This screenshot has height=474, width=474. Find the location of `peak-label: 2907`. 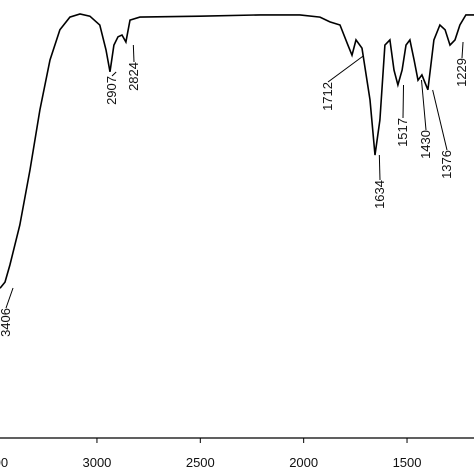

peak-label: 2907 is located at coordinates (111, 90).